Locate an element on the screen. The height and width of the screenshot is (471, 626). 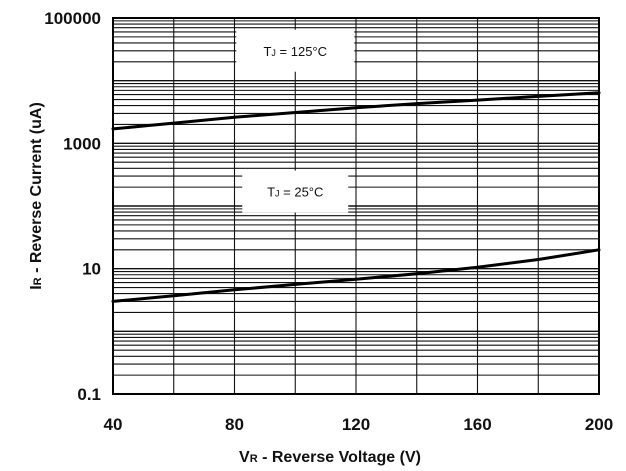
annotation-label: TJ = 125°C is located at coordinates (295, 51).